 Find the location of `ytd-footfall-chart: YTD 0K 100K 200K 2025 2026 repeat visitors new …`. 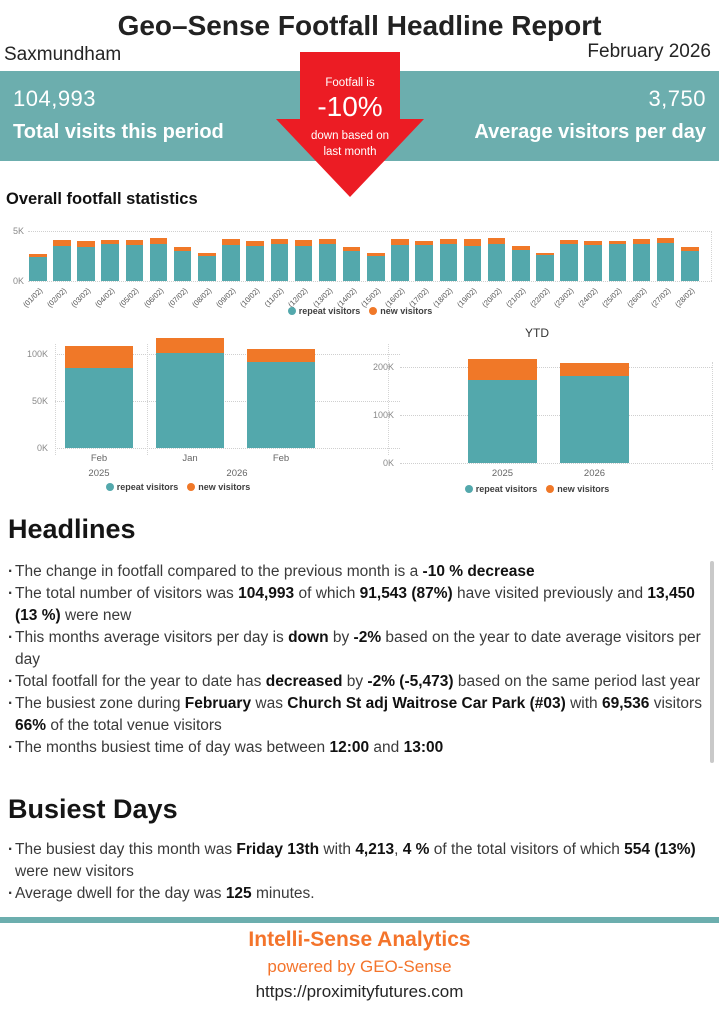

ytd-footfall-chart: YTD 0K 100K 200K 2025 2026 repeat visitors new … is located at coordinates (534, 413).